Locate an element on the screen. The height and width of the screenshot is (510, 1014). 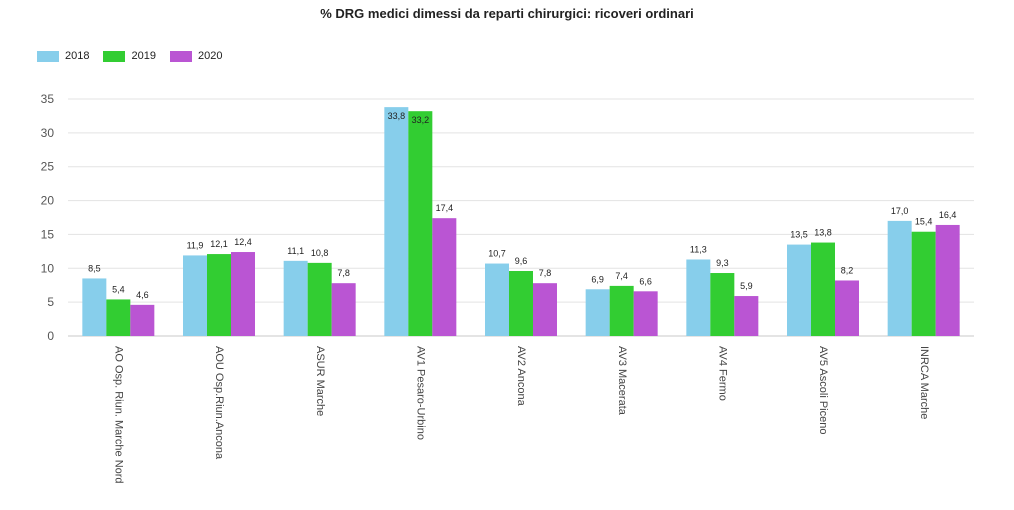
x-category-label: INRCA Marche is located at coordinates (924, 382).